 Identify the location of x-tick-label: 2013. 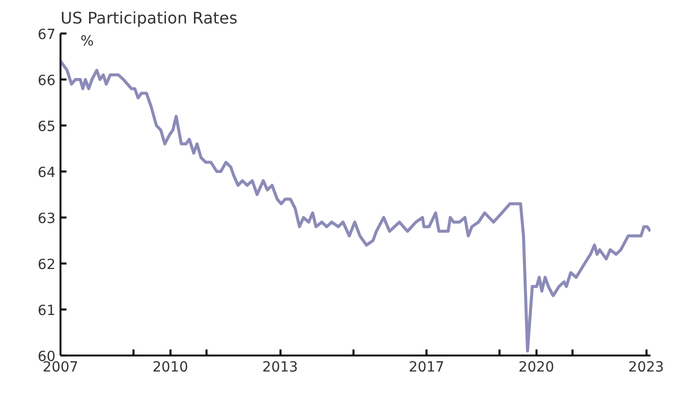
(280, 368).